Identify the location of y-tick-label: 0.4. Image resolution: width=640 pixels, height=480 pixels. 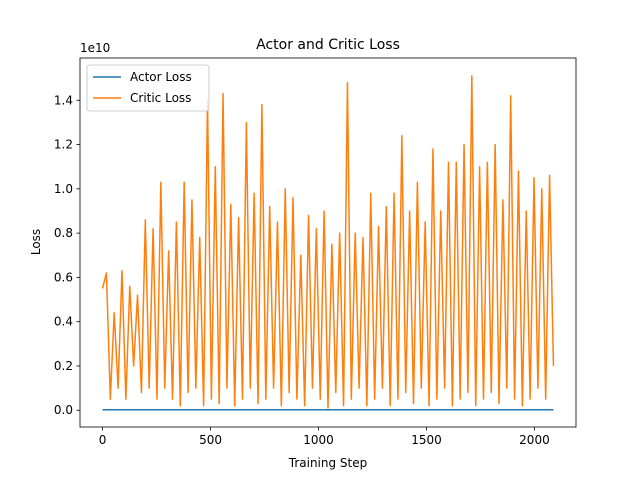
(63, 322).